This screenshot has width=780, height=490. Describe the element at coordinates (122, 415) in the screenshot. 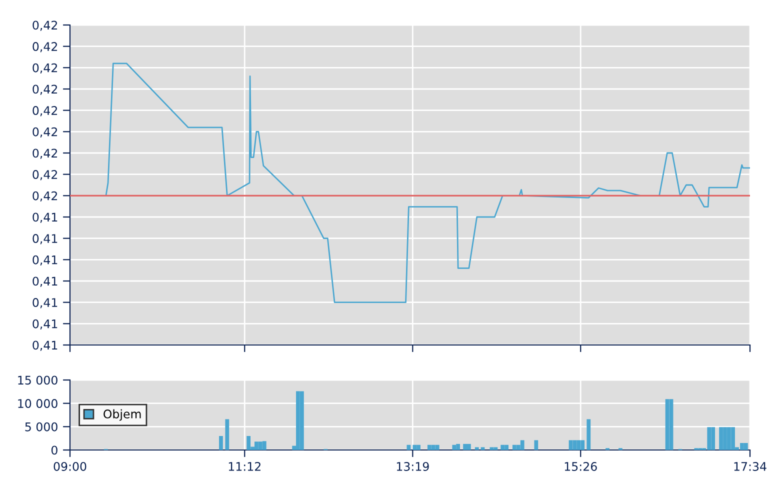

I see `legend-label: Objem` at that location.